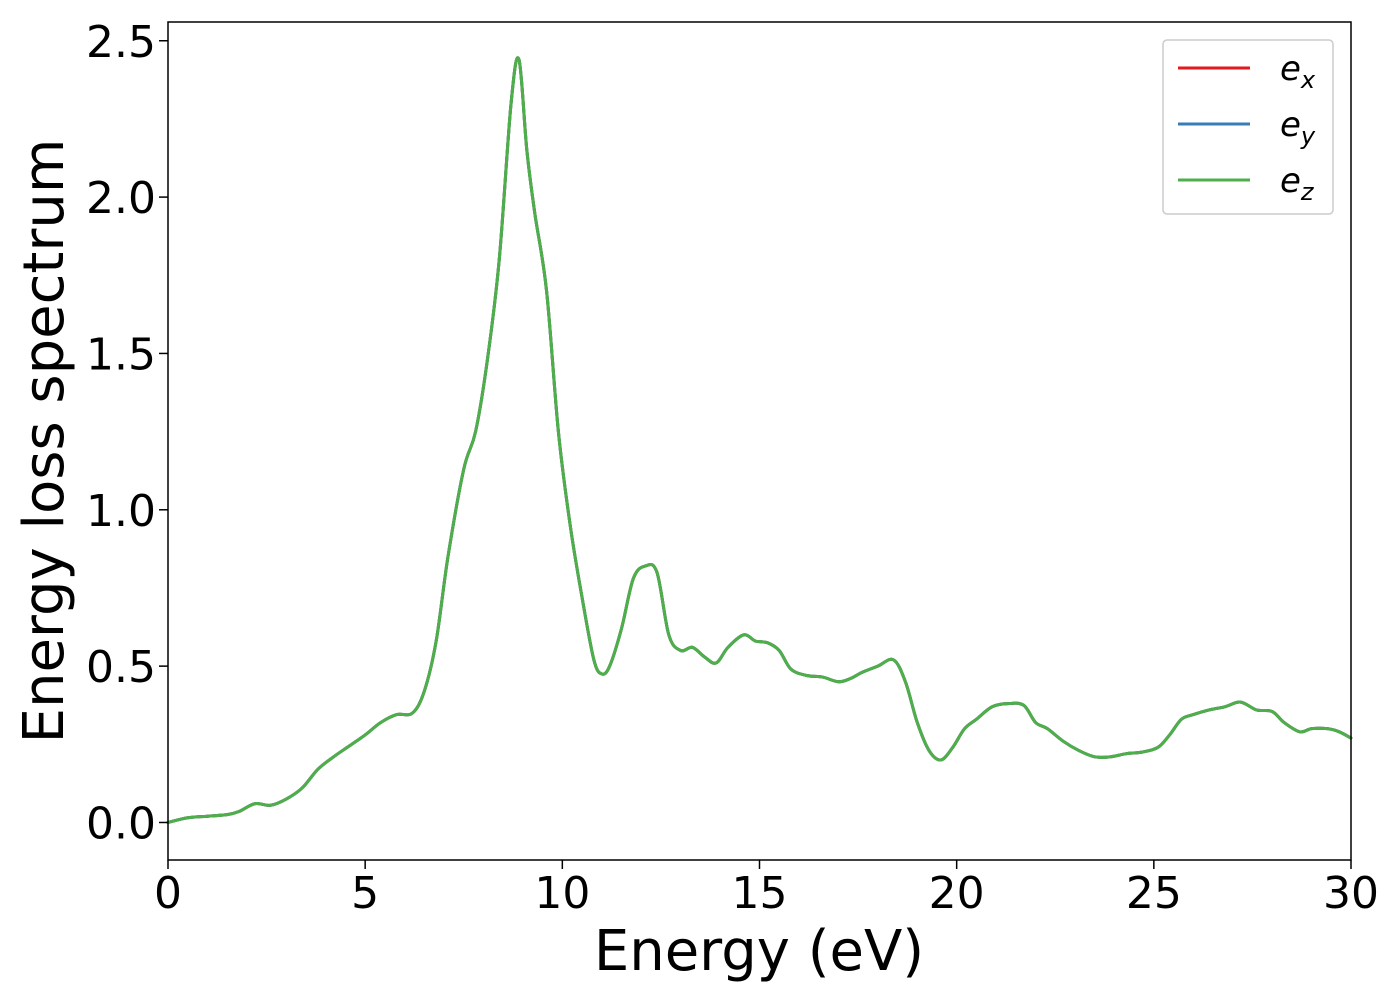  I want to click on y-tick-label: 2.0, so click(121, 198).